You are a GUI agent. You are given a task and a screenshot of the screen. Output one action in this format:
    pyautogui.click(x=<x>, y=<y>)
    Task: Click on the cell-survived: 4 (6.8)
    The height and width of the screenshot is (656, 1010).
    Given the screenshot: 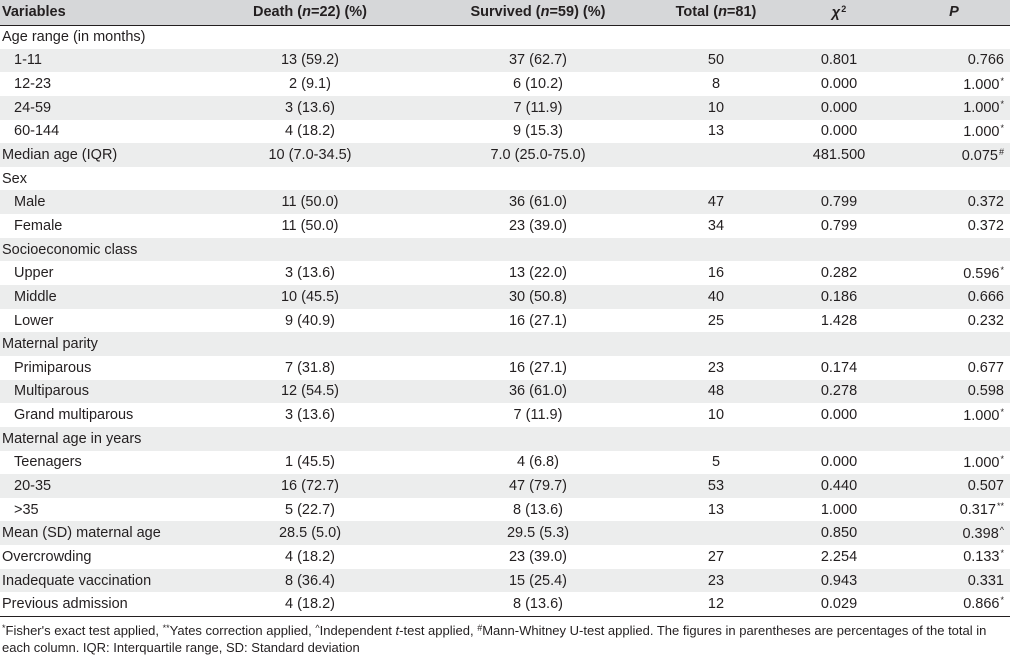 What is the action you would take?
    pyautogui.click(x=538, y=462)
    